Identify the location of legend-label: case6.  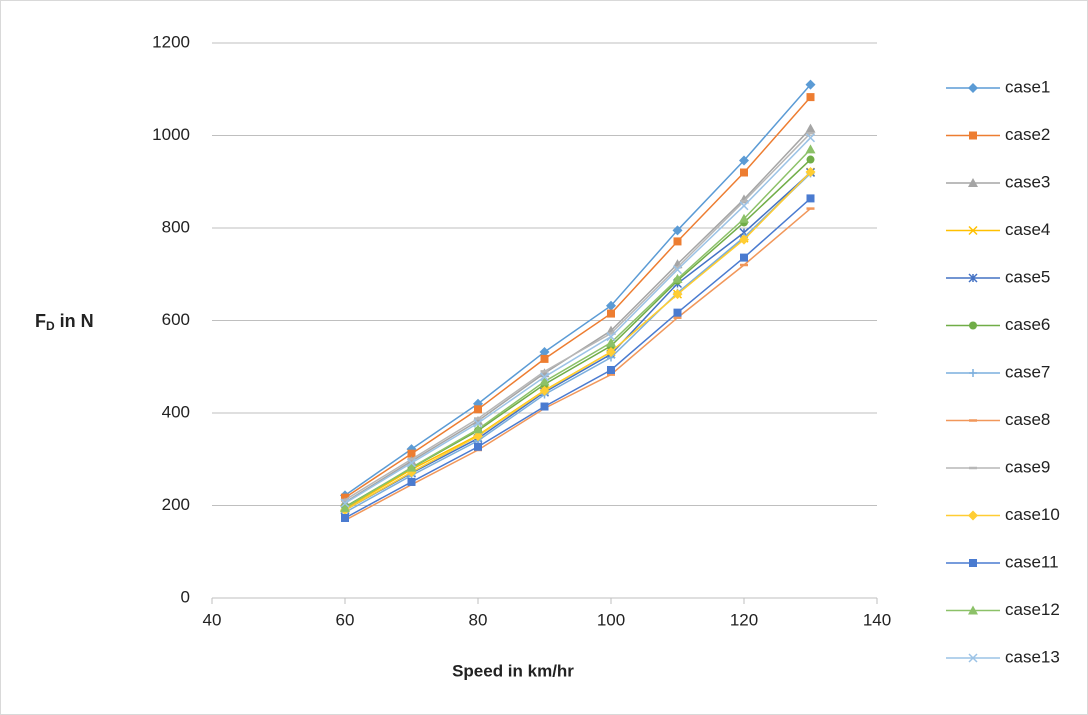
(1027, 324).